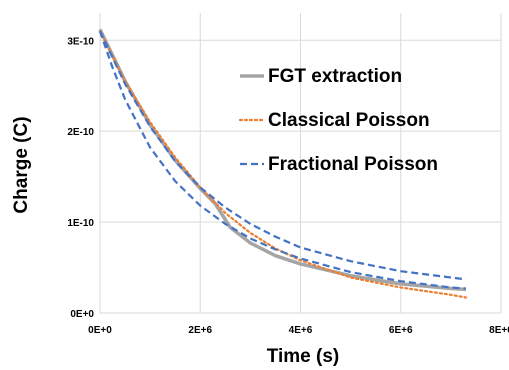 The height and width of the screenshot is (370, 509). I want to click on x-tick-label: 0E+0, so click(100, 330).